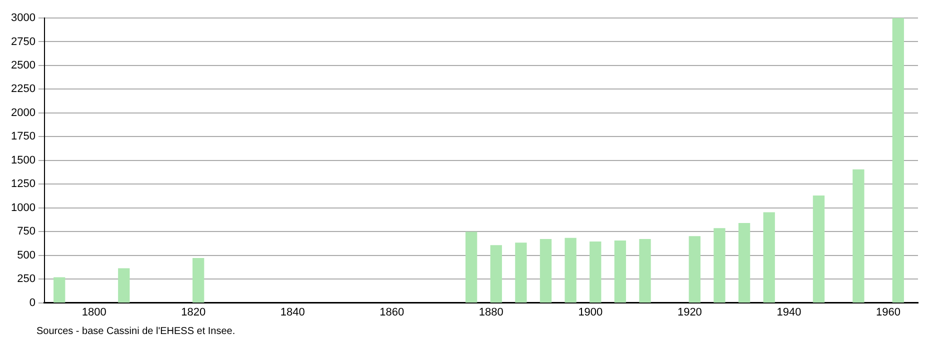  Describe the element at coordinates (888, 312) in the screenshot. I see `x-tick-label: 1960` at that location.